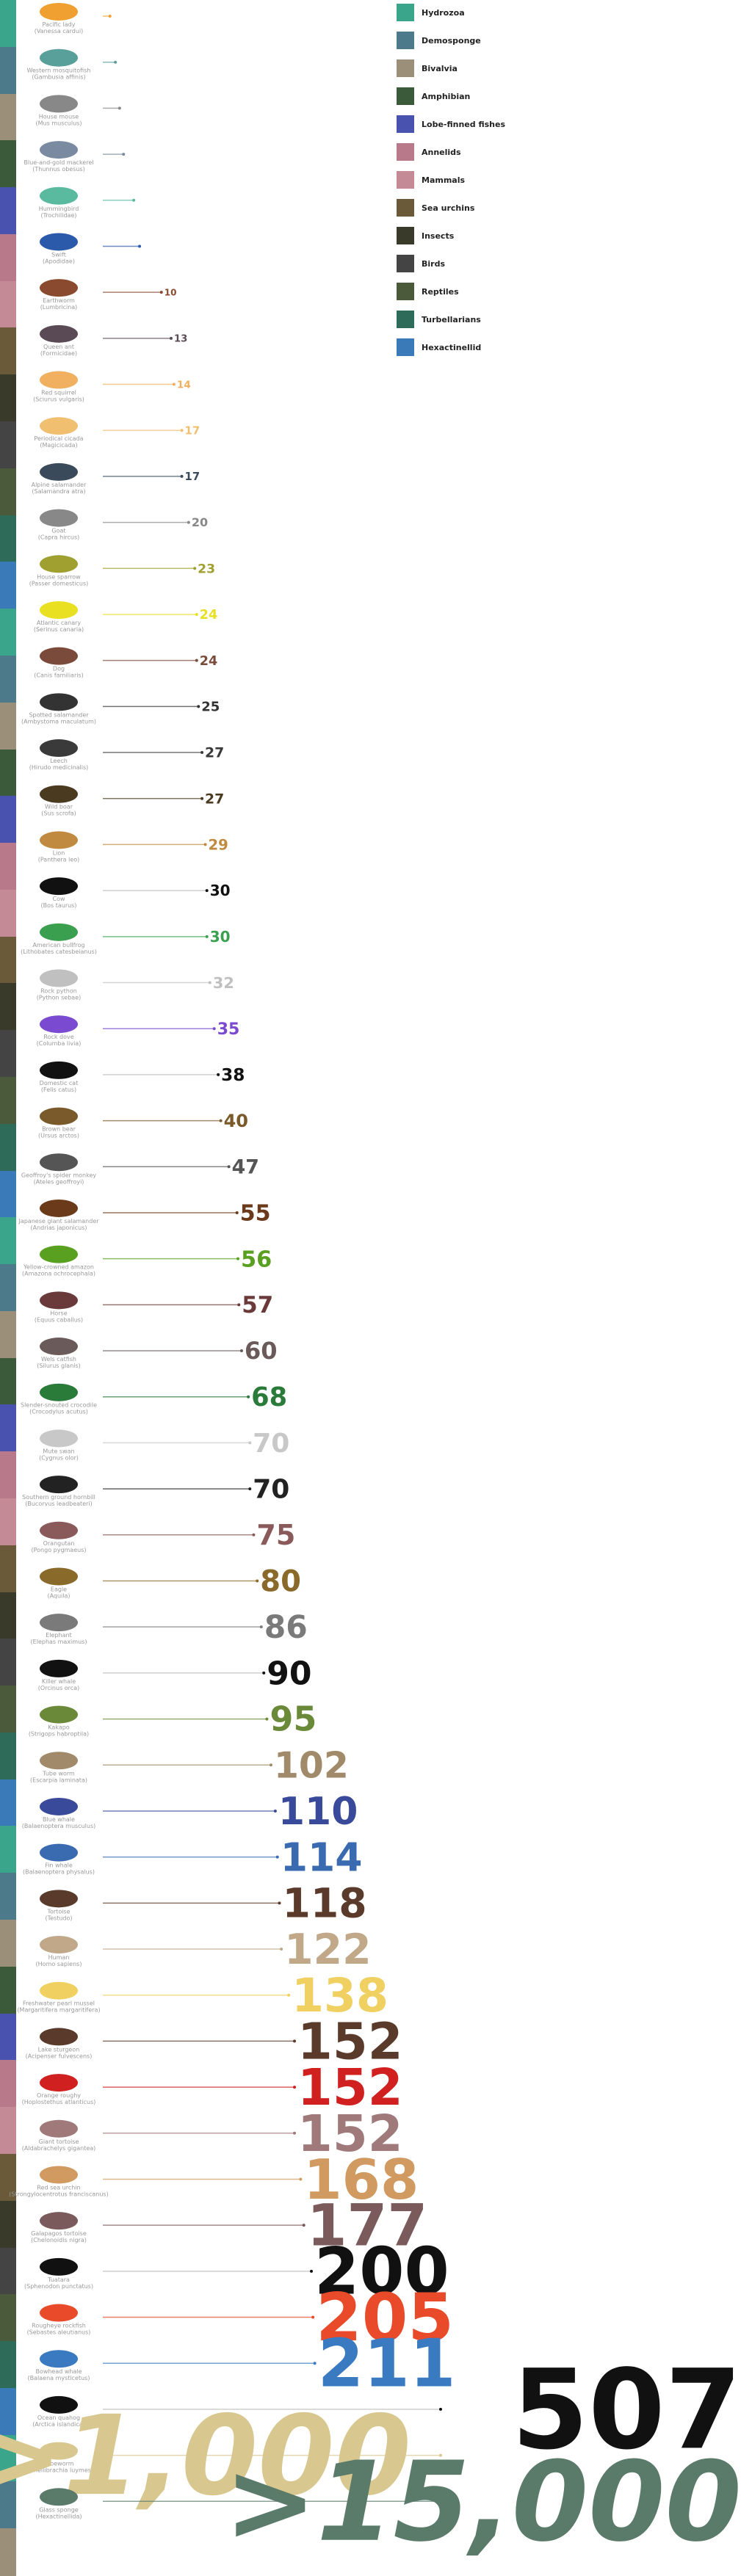 The width and height of the screenshot is (752, 2576). Describe the element at coordinates (228, 1030) in the screenshot. I see `lifespan-value-label: 35` at that location.